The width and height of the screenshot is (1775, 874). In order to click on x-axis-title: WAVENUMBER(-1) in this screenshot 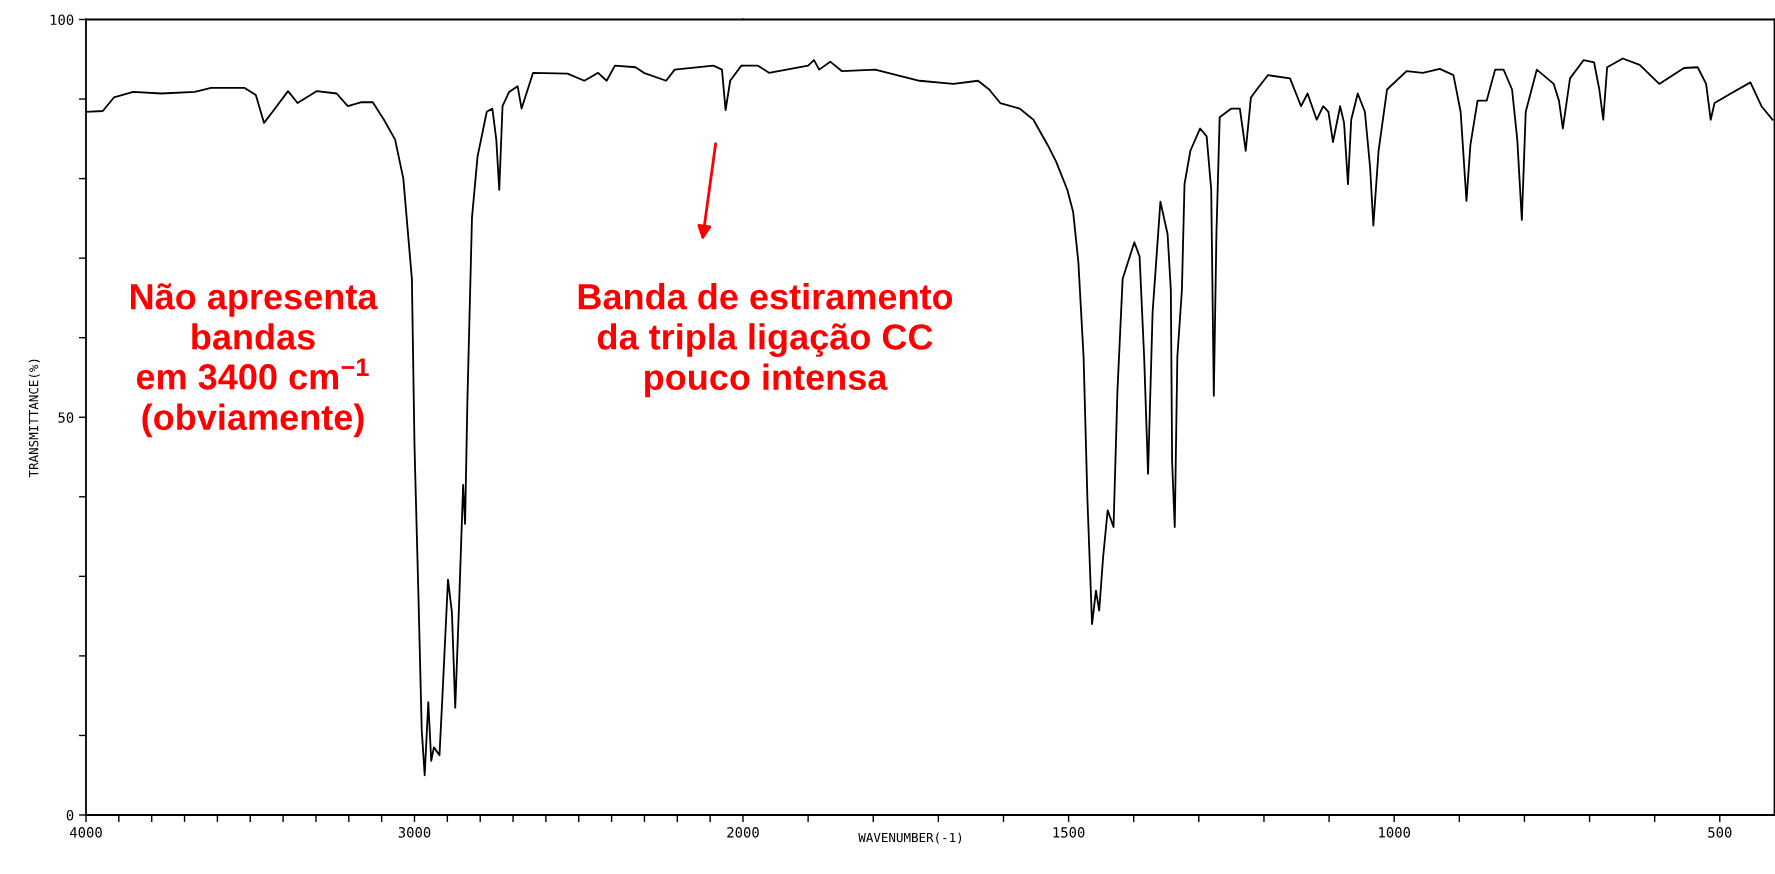, I will do `click(910, 838)`.